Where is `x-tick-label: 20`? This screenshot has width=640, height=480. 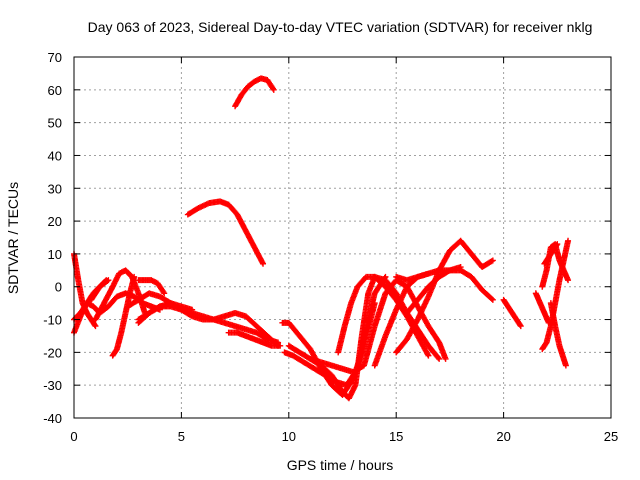
x-tick-label: 20 is located at coordinates (503, 436).